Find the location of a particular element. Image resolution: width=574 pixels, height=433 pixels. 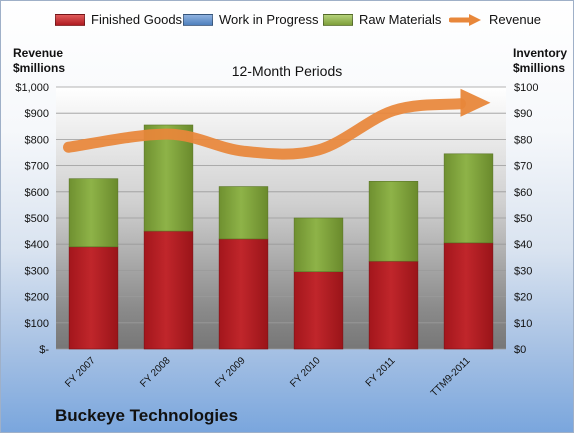

right-tick-label: $20 is located at coordinates (523, 298).